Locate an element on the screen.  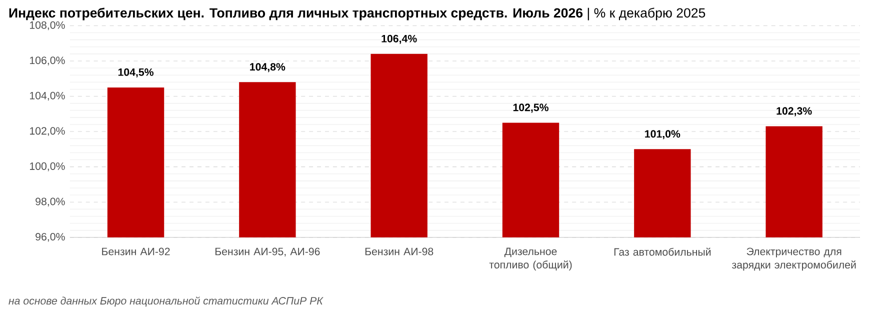
data-label: 102,5% is located at coordinates (530, 108).